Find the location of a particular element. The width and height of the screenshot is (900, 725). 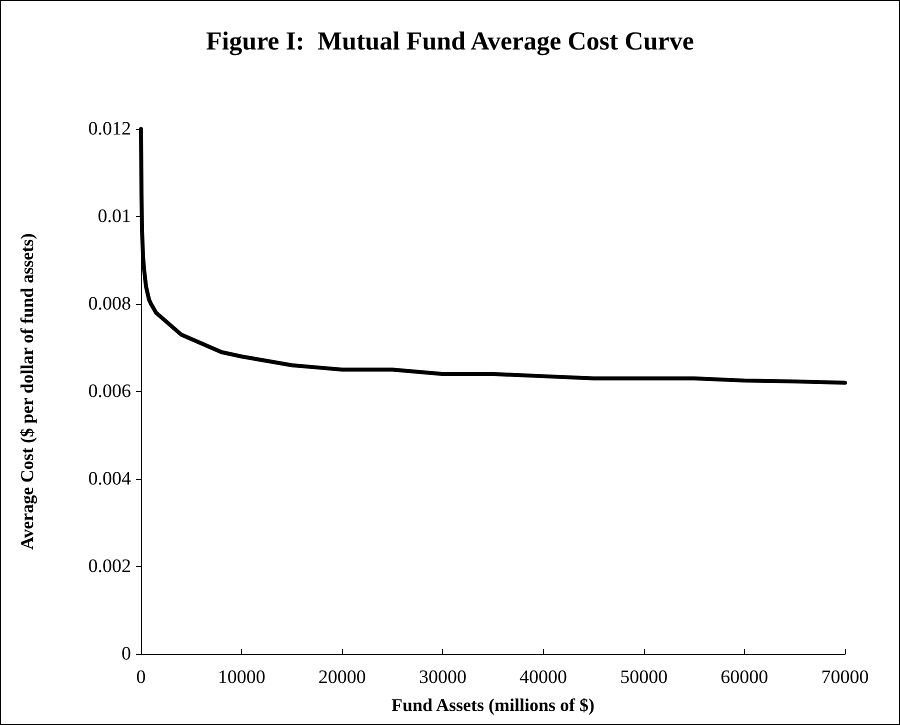

y-tick-label: 0.004 is located at coordinates (110, 479).